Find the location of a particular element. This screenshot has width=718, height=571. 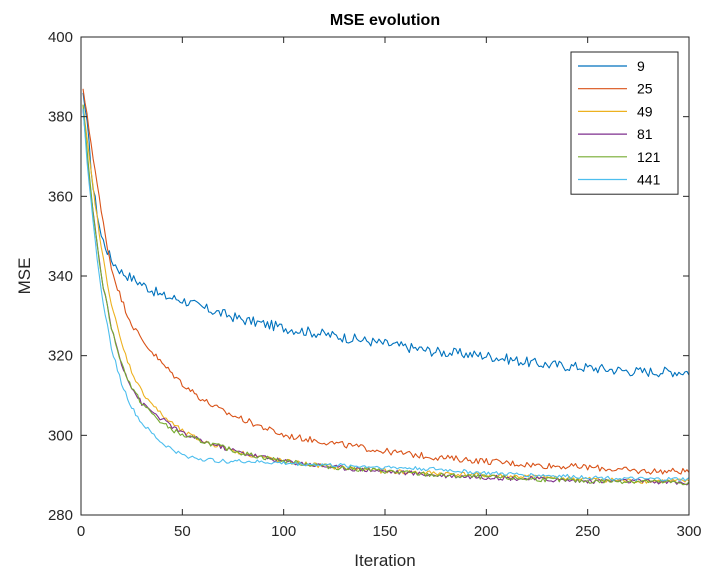

legend-box is located at coordinates (624, 123).